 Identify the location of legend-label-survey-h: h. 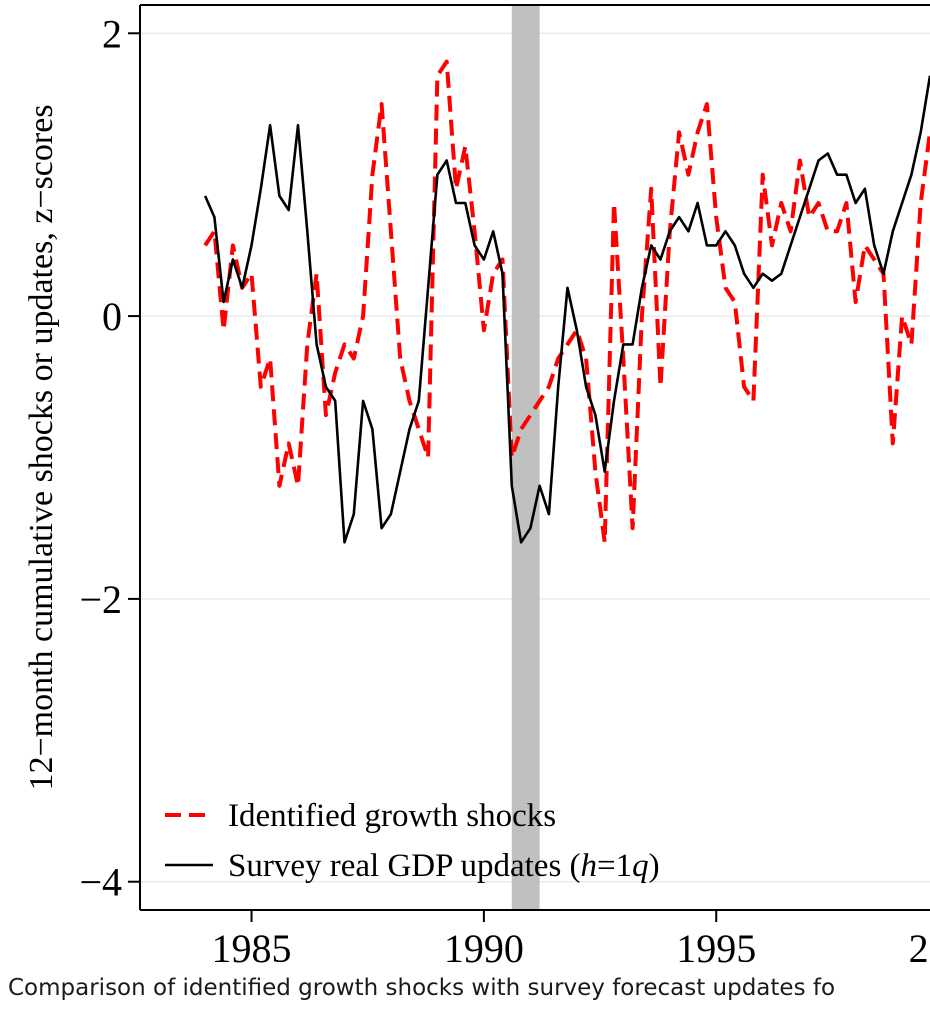
(589, 866).